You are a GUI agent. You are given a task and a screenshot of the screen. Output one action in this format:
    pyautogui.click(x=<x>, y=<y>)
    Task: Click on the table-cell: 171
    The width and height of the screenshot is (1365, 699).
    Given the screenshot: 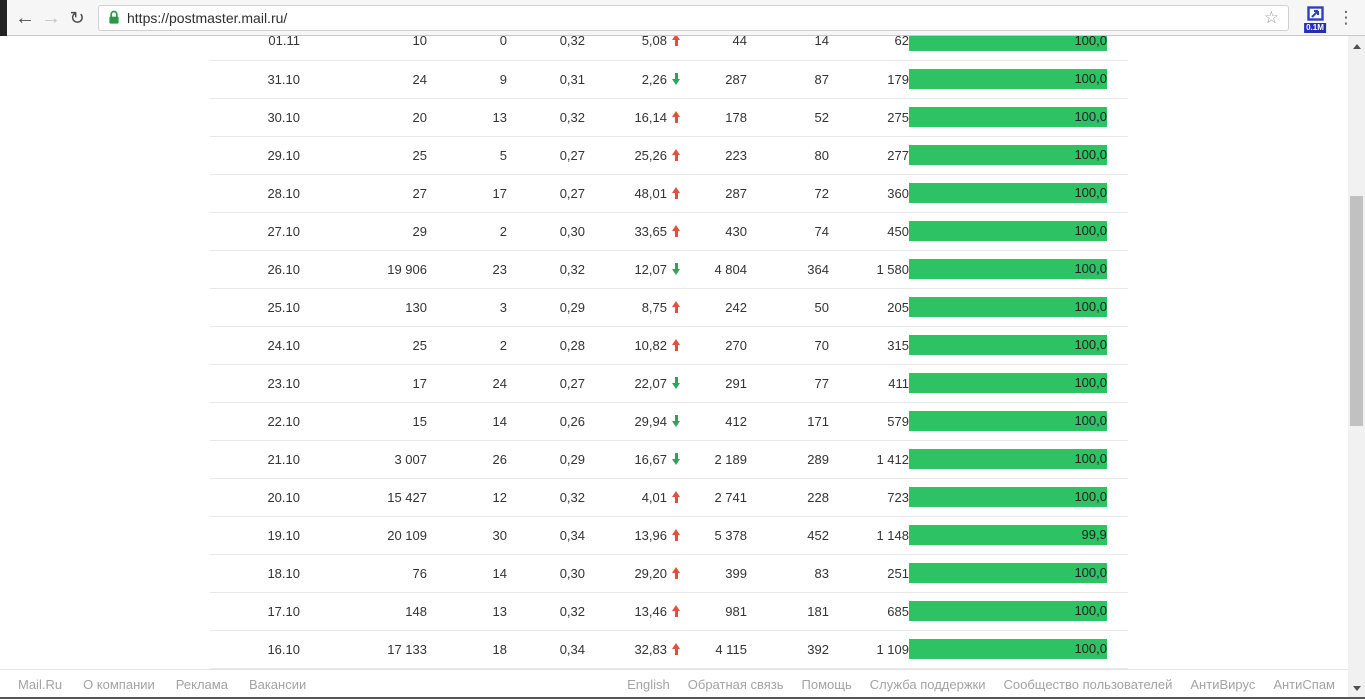 What is the action you would take?
    pyautogui.click(x=788, y=421)
    